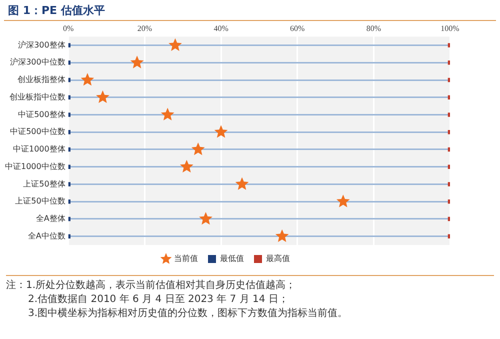 The width and height of the screenshot is (500, 339). Describe the element at coordinates (232, 259) in the screenshot. I see `legend-label: 最低值` at that location.